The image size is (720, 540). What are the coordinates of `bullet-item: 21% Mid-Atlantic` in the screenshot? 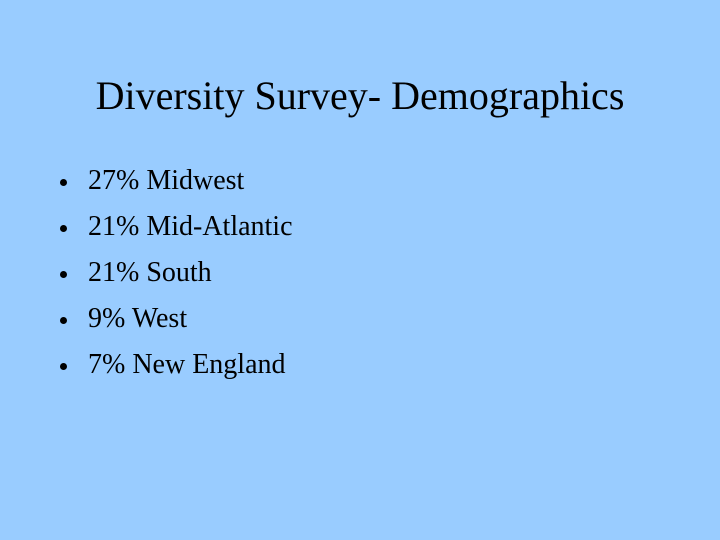 It's located at (176, 231).